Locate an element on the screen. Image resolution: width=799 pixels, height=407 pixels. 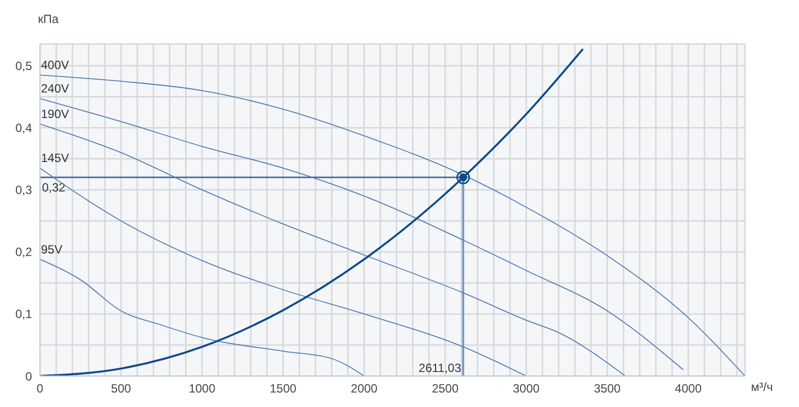
y-tick-label: 0,1 is located at coordinates (23, 314).